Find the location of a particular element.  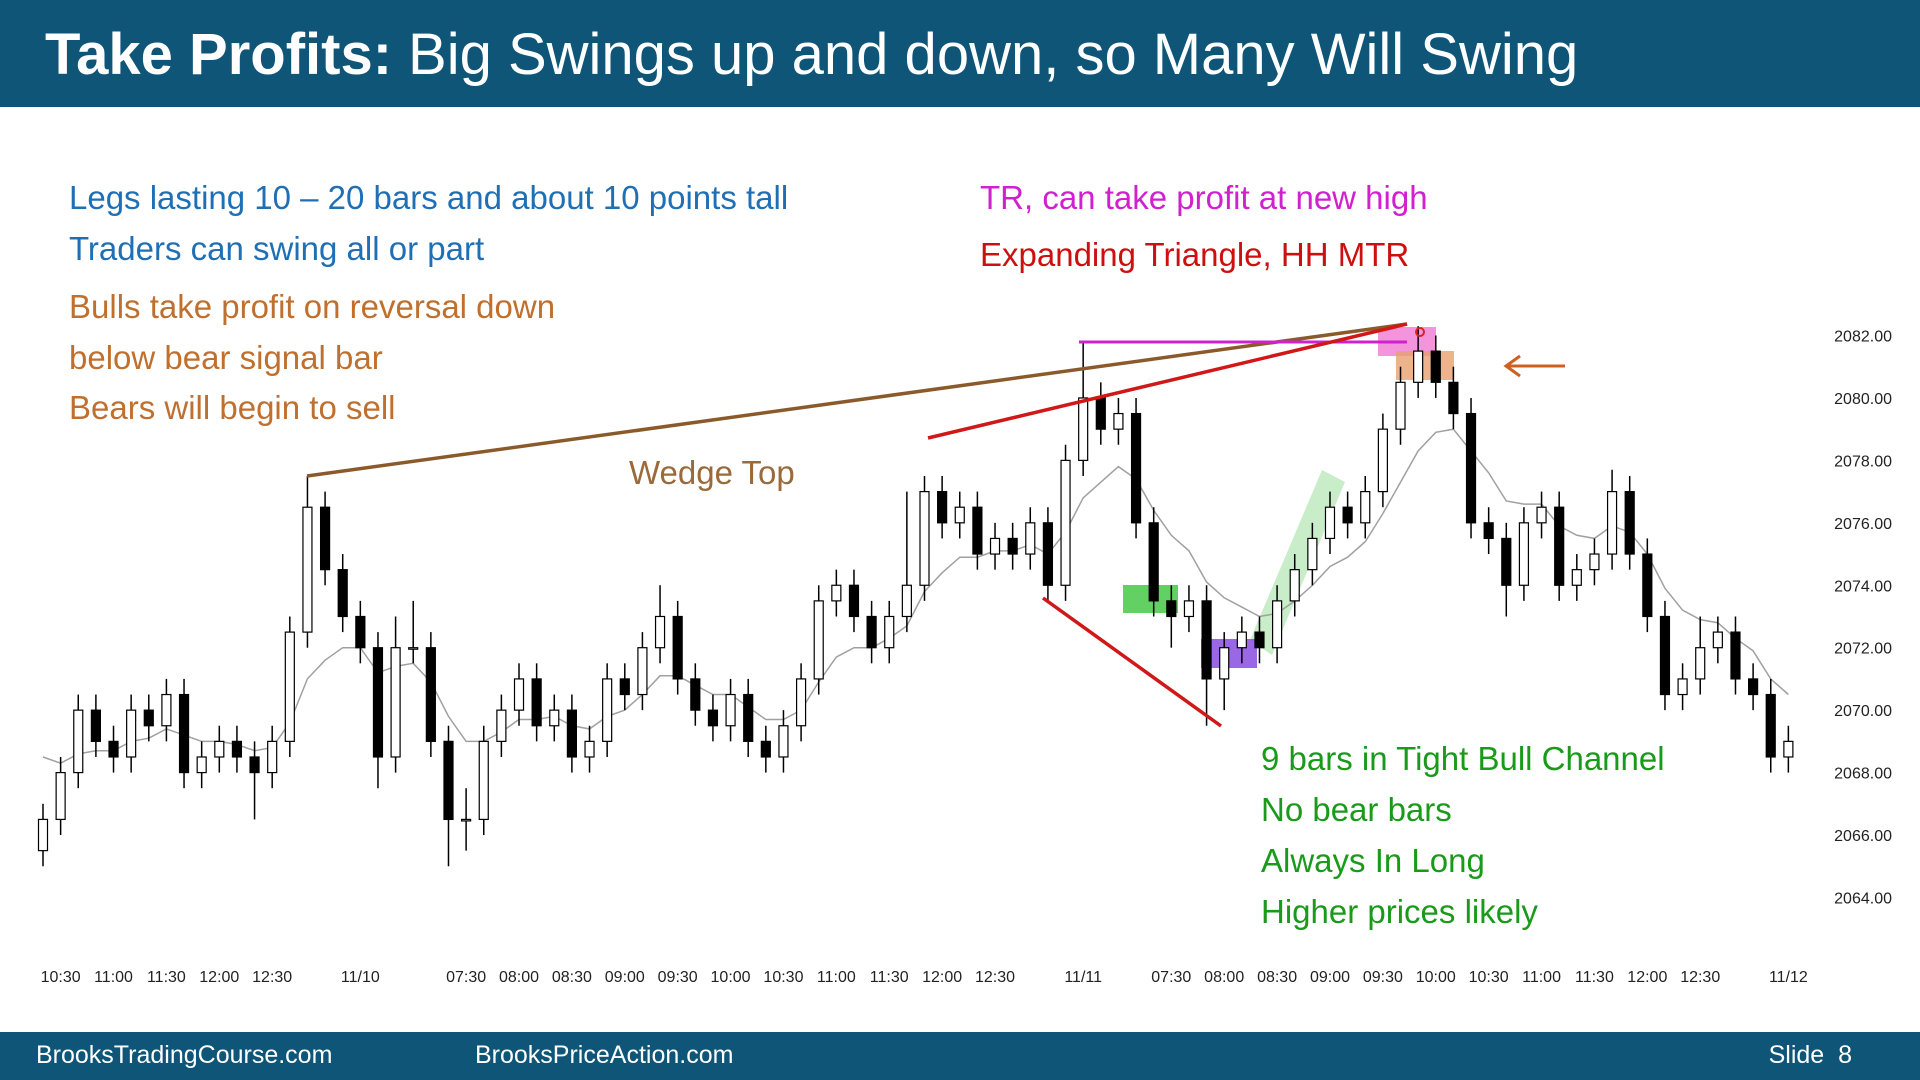

y-tick-label: 2078.00 is located at coordinates (1863, 461).